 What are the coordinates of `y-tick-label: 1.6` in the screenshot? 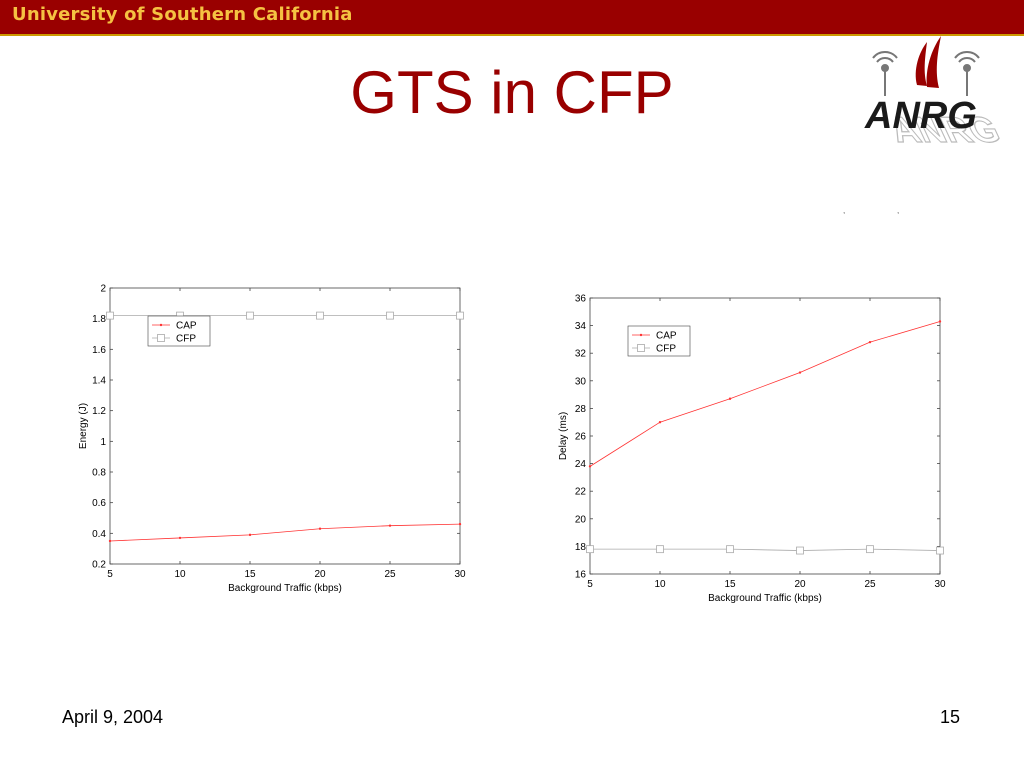 It's located at (99, 350).